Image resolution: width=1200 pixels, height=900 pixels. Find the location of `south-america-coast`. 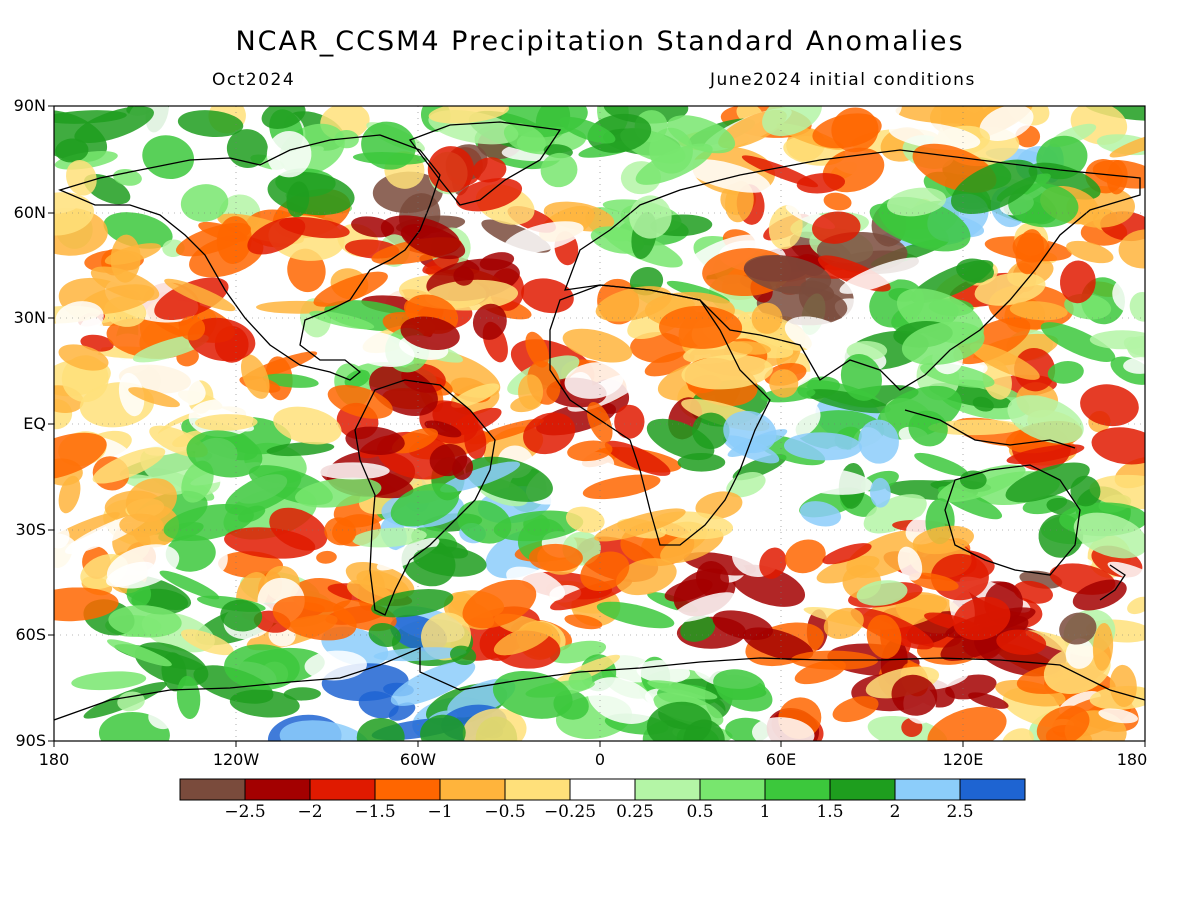

south-america-coast is located at coordinates (425, 497).